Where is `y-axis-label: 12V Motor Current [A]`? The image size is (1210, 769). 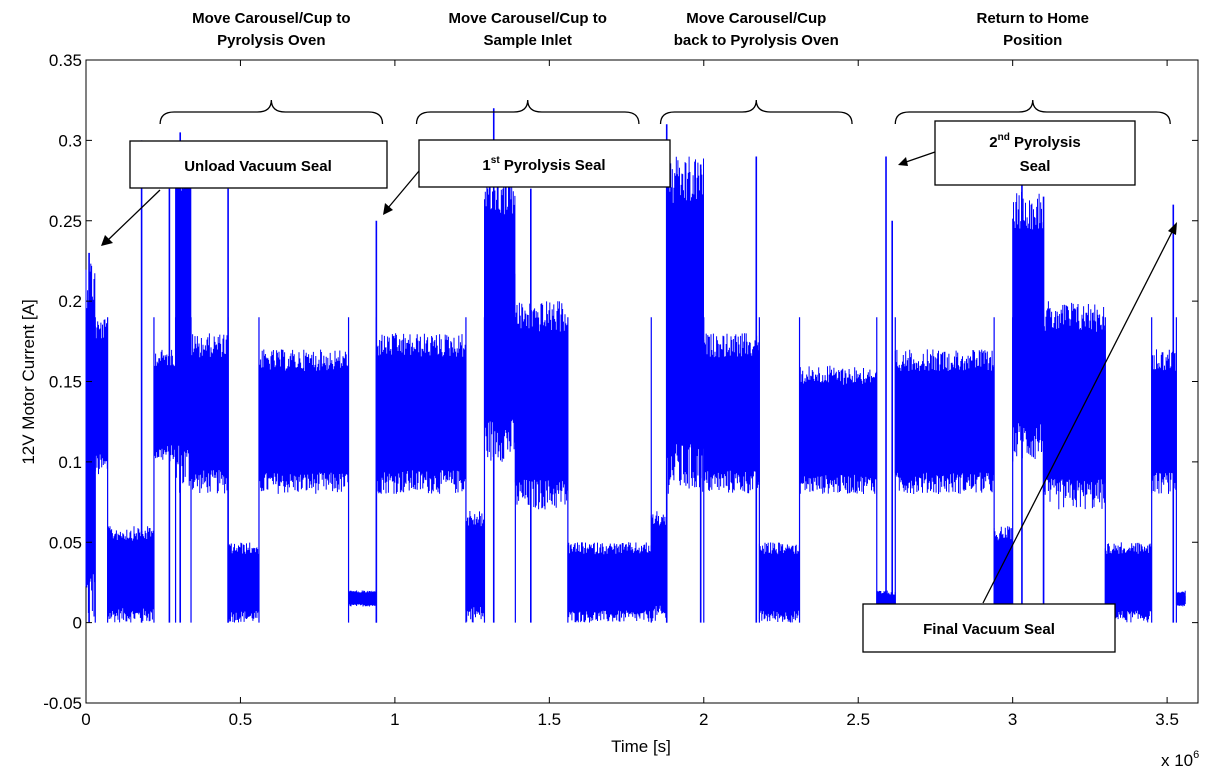
y-axis-label: 12V Motor Current [A] is located at coordinates (28, 381).